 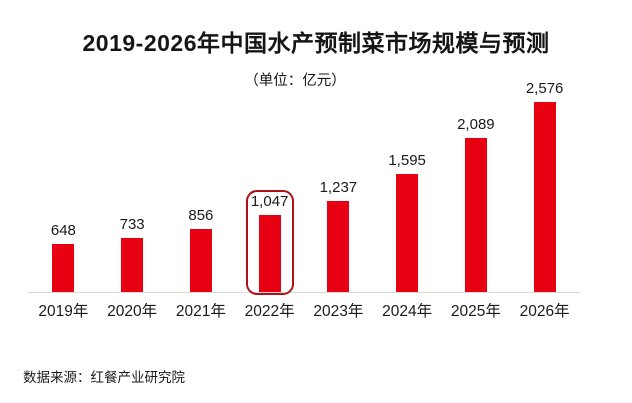 What do you see at coordinates (407, 160) in the screenshot?
I see `value-label: 1,595` at bounding box center [407, 160].